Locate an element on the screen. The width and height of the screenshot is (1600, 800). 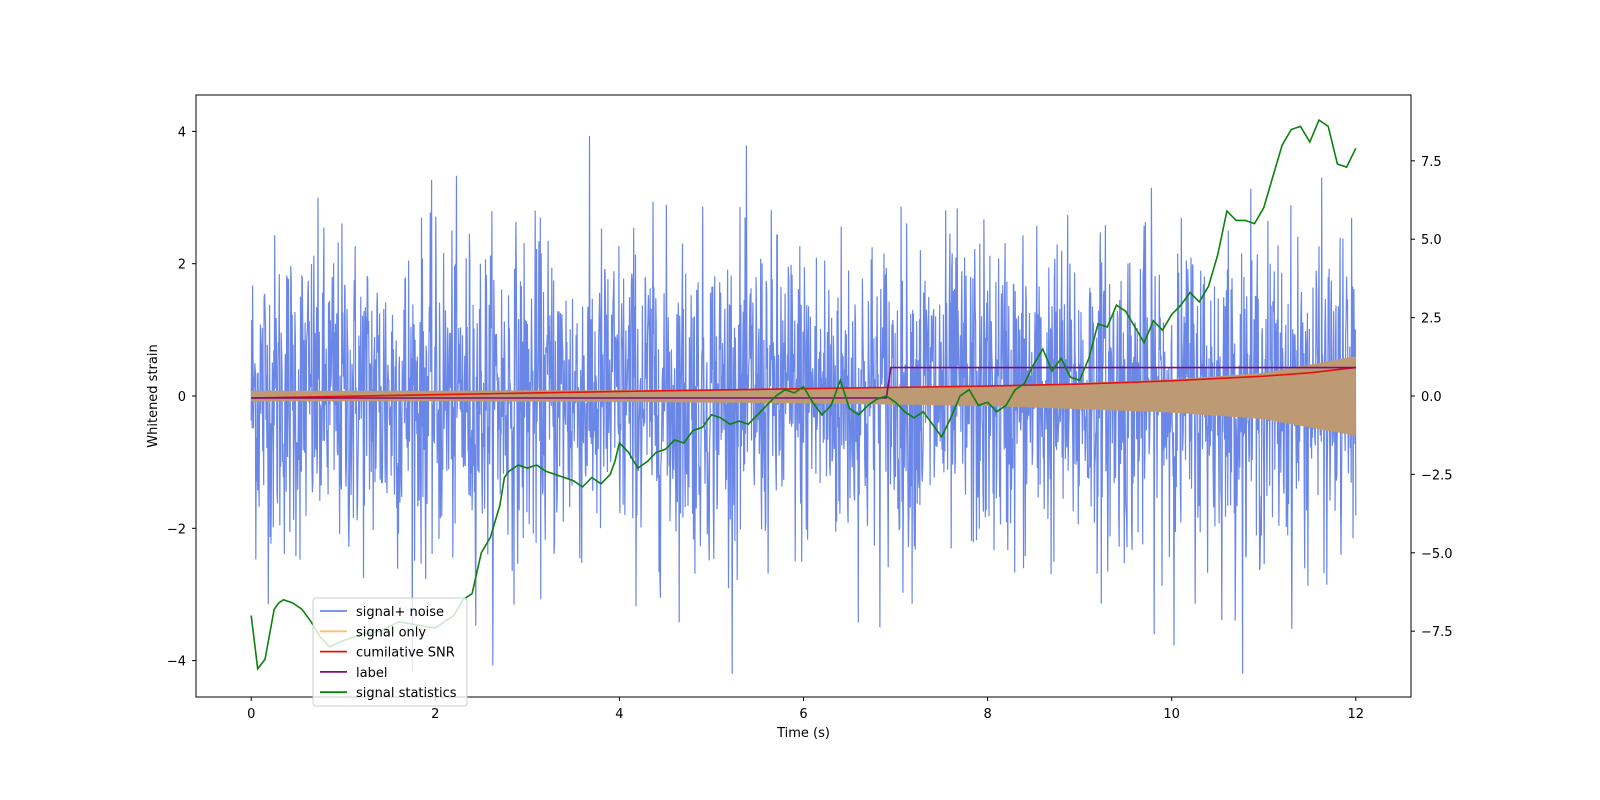
y2-tick-label: −5.0 is located at coordinates (1437, 554).